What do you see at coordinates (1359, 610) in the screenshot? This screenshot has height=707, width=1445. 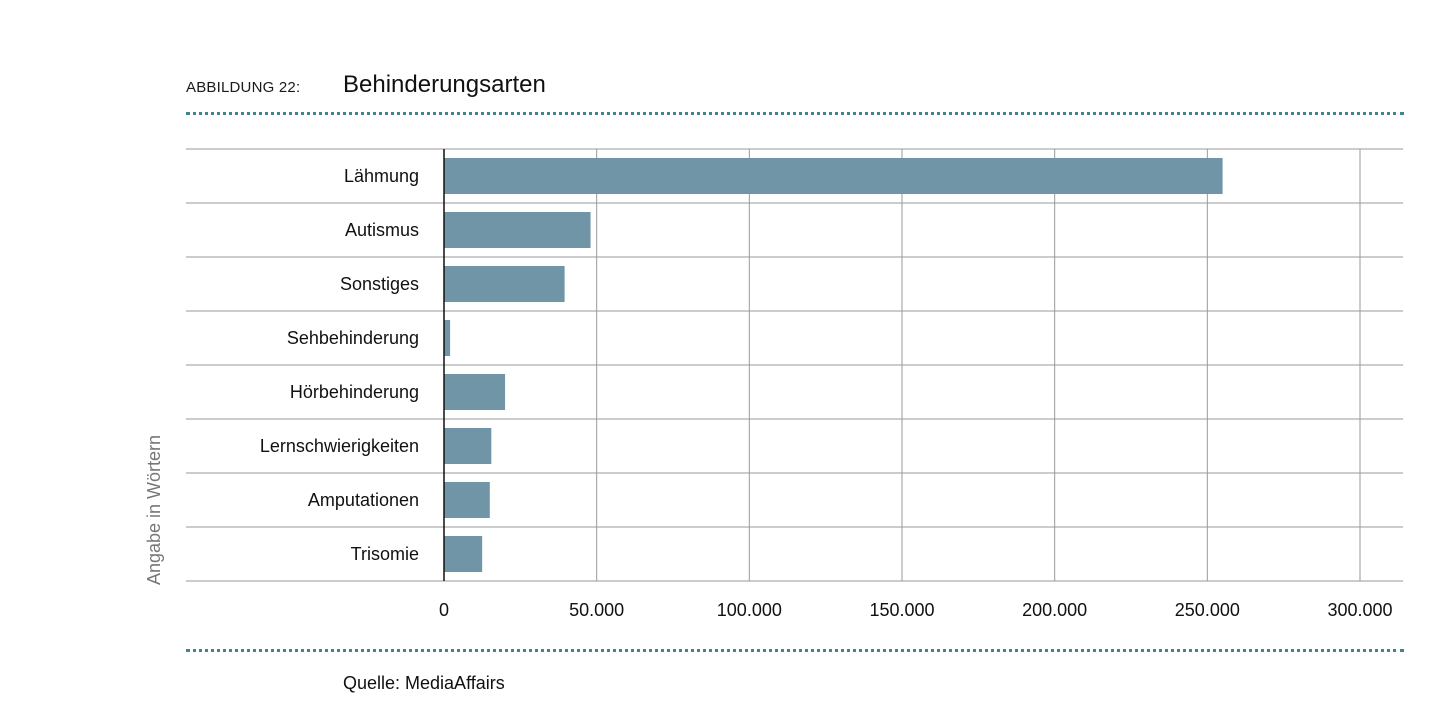 I see `x-tick-label: 300.000` at bounding box center [1359, 610].